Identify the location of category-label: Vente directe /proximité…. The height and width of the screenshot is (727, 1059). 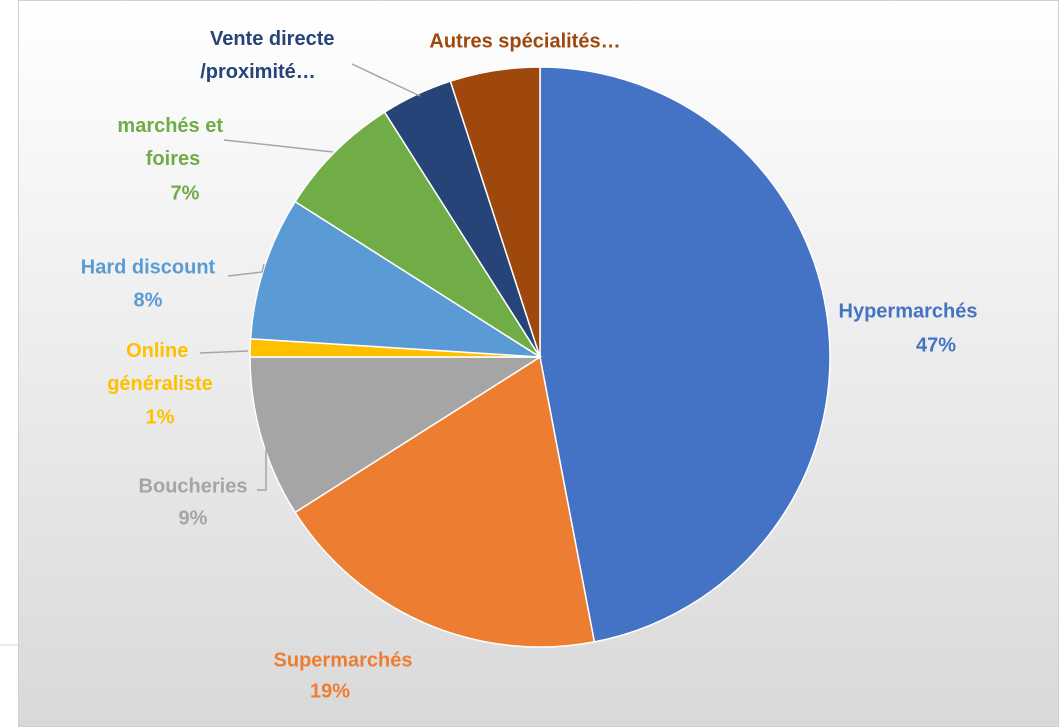
(270, 55).